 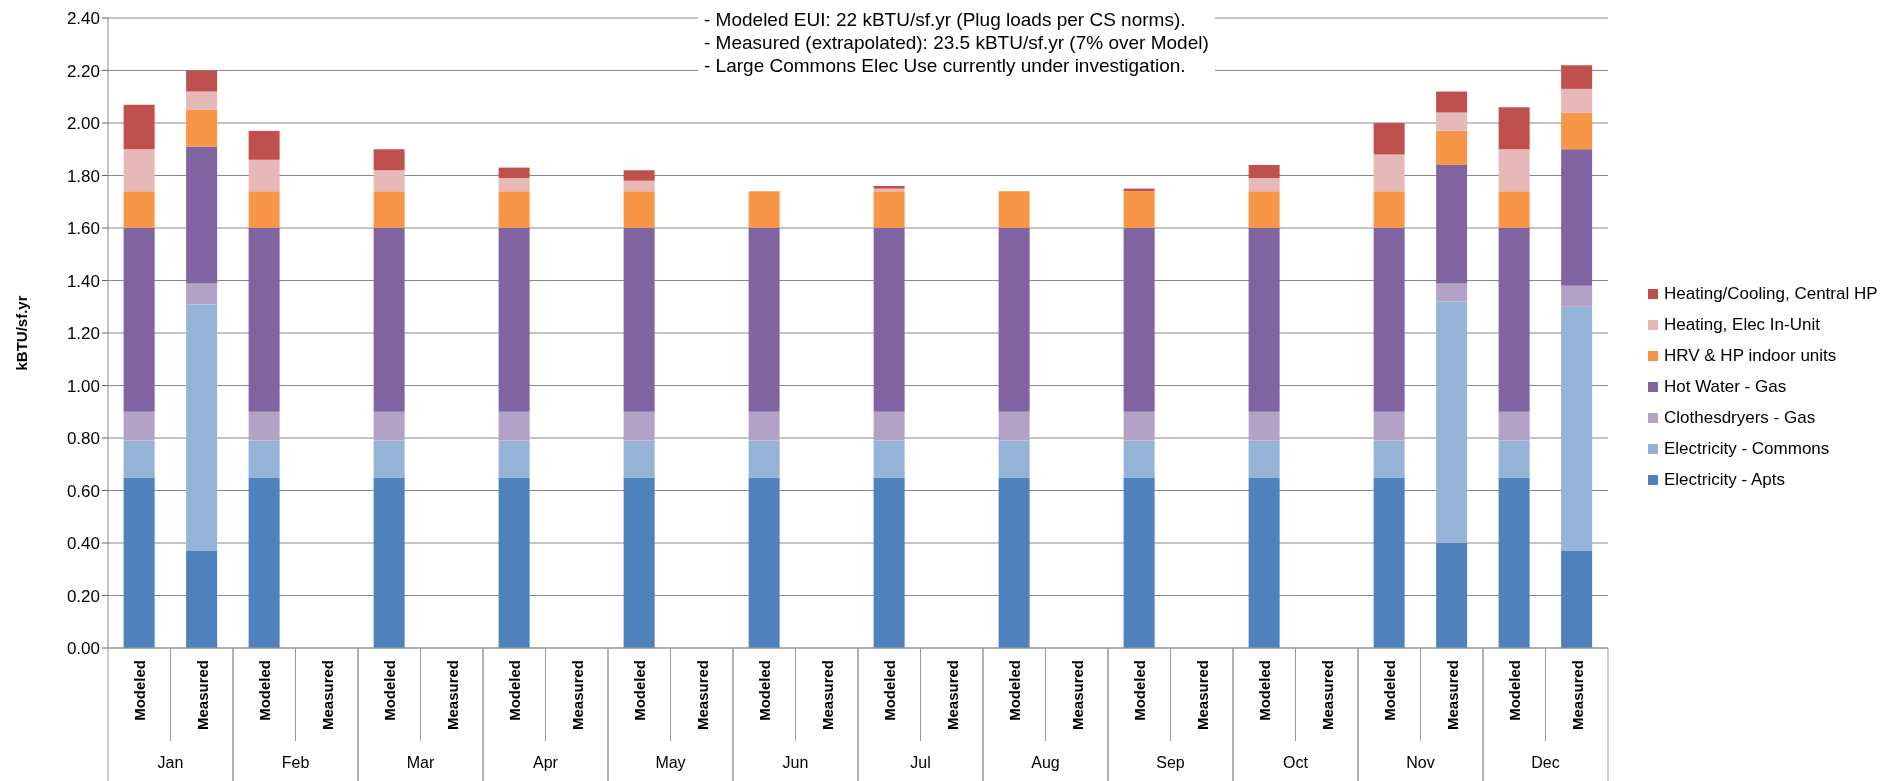 What do you see at coordinates (945, 65) in the screenshot?
I see `annotation: - Large Commons Elec Use currently under investigation.` at bounding box center [945, 65].